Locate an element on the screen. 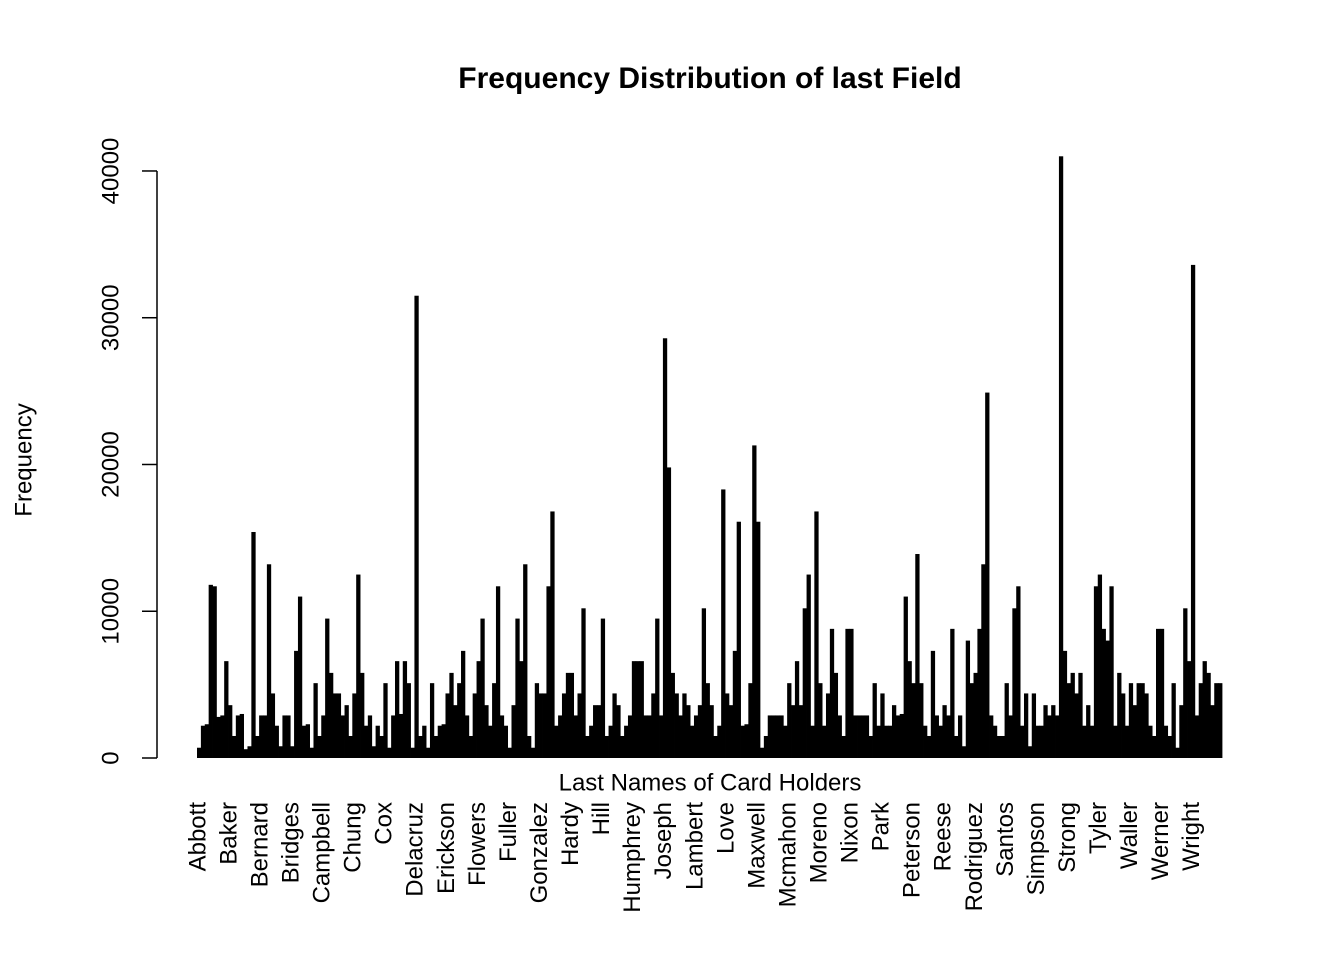 The image size is (1344, 960). x-tick-label: Santos is located at coordinates (1005, 839).